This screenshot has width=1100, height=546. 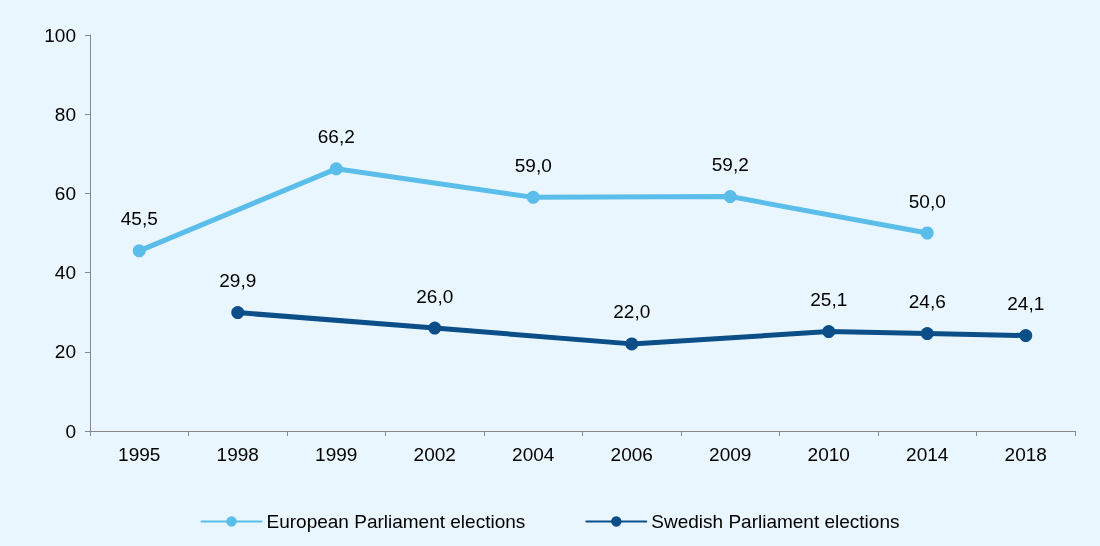 I want to click on data-label: 29,9, so click(x=238, y=281).